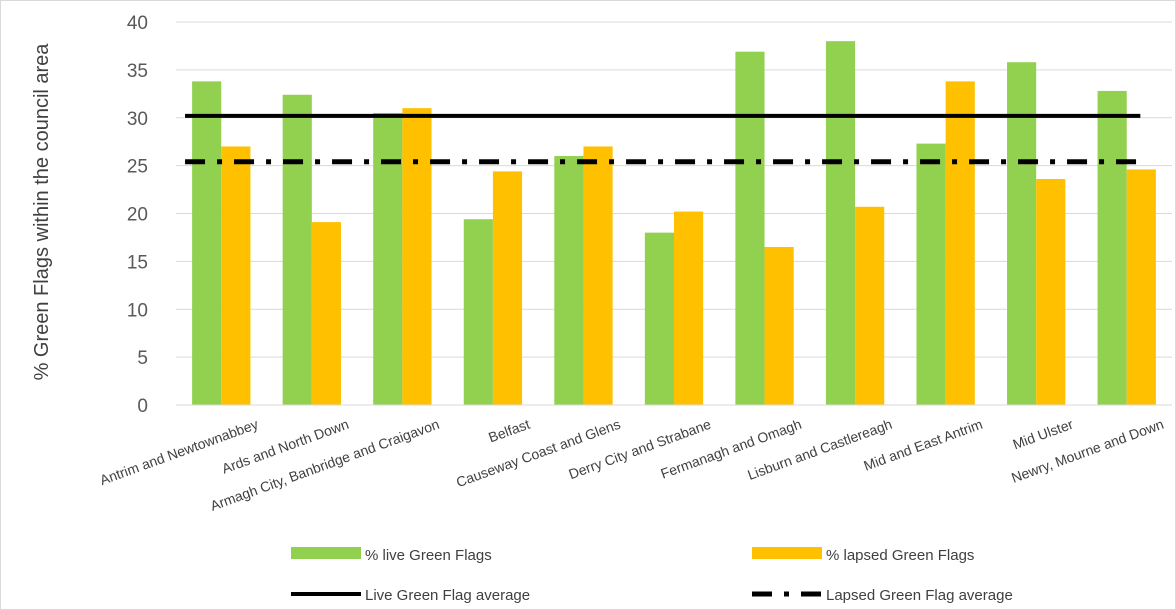  What do you see at coordinates (137, 167) in the screenshot?
I see `y-tick-label: 25` at bounding box center [137, 167].